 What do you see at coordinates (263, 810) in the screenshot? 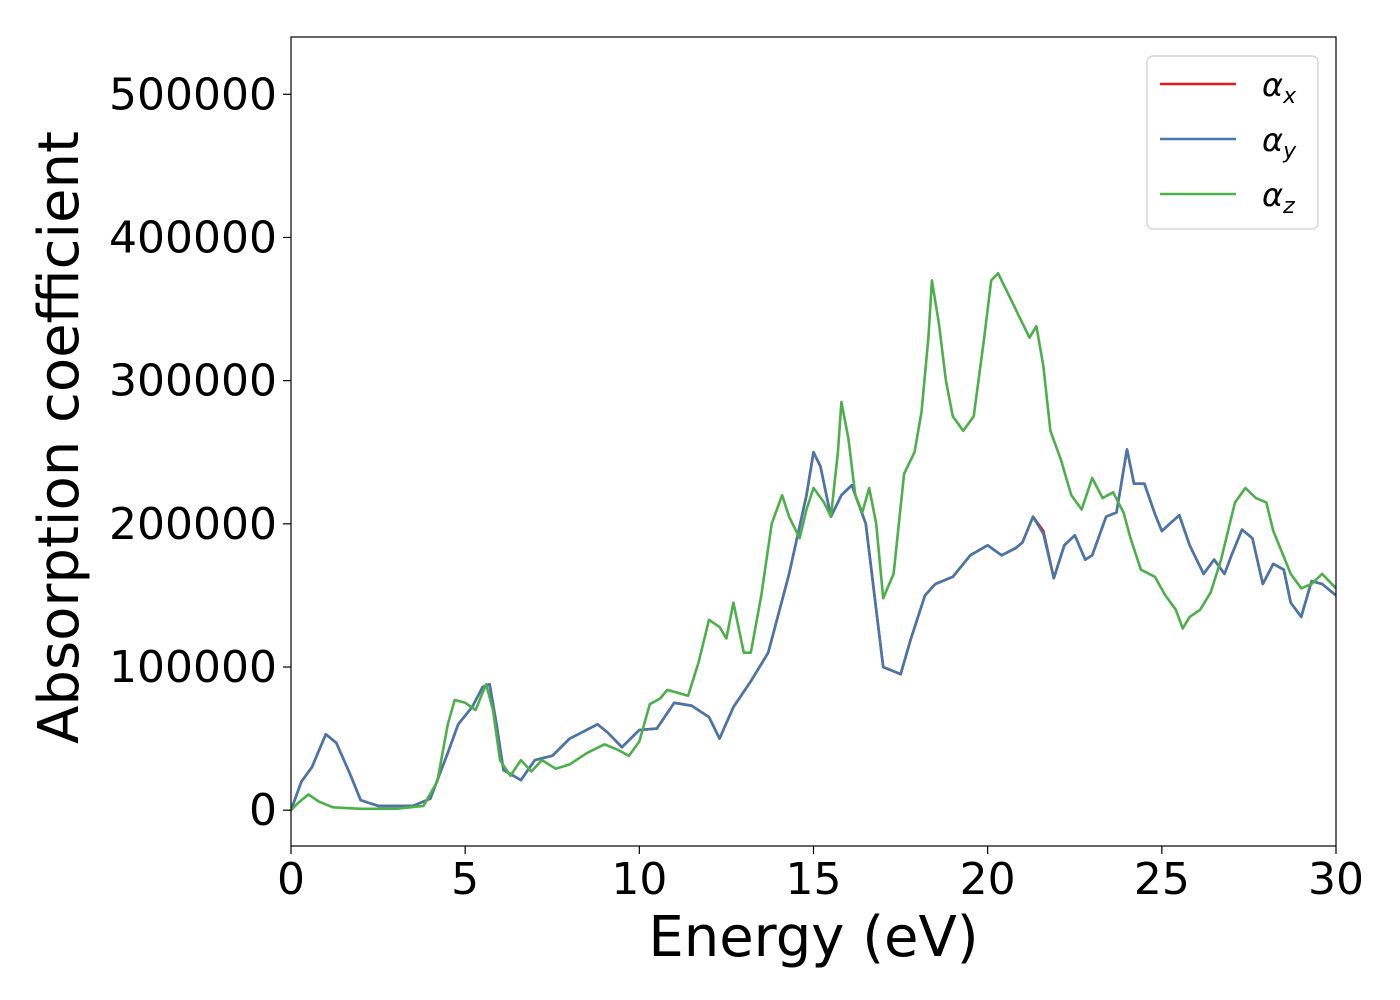
I see `y-tick-label: 0` at bounding box center [263, 810].